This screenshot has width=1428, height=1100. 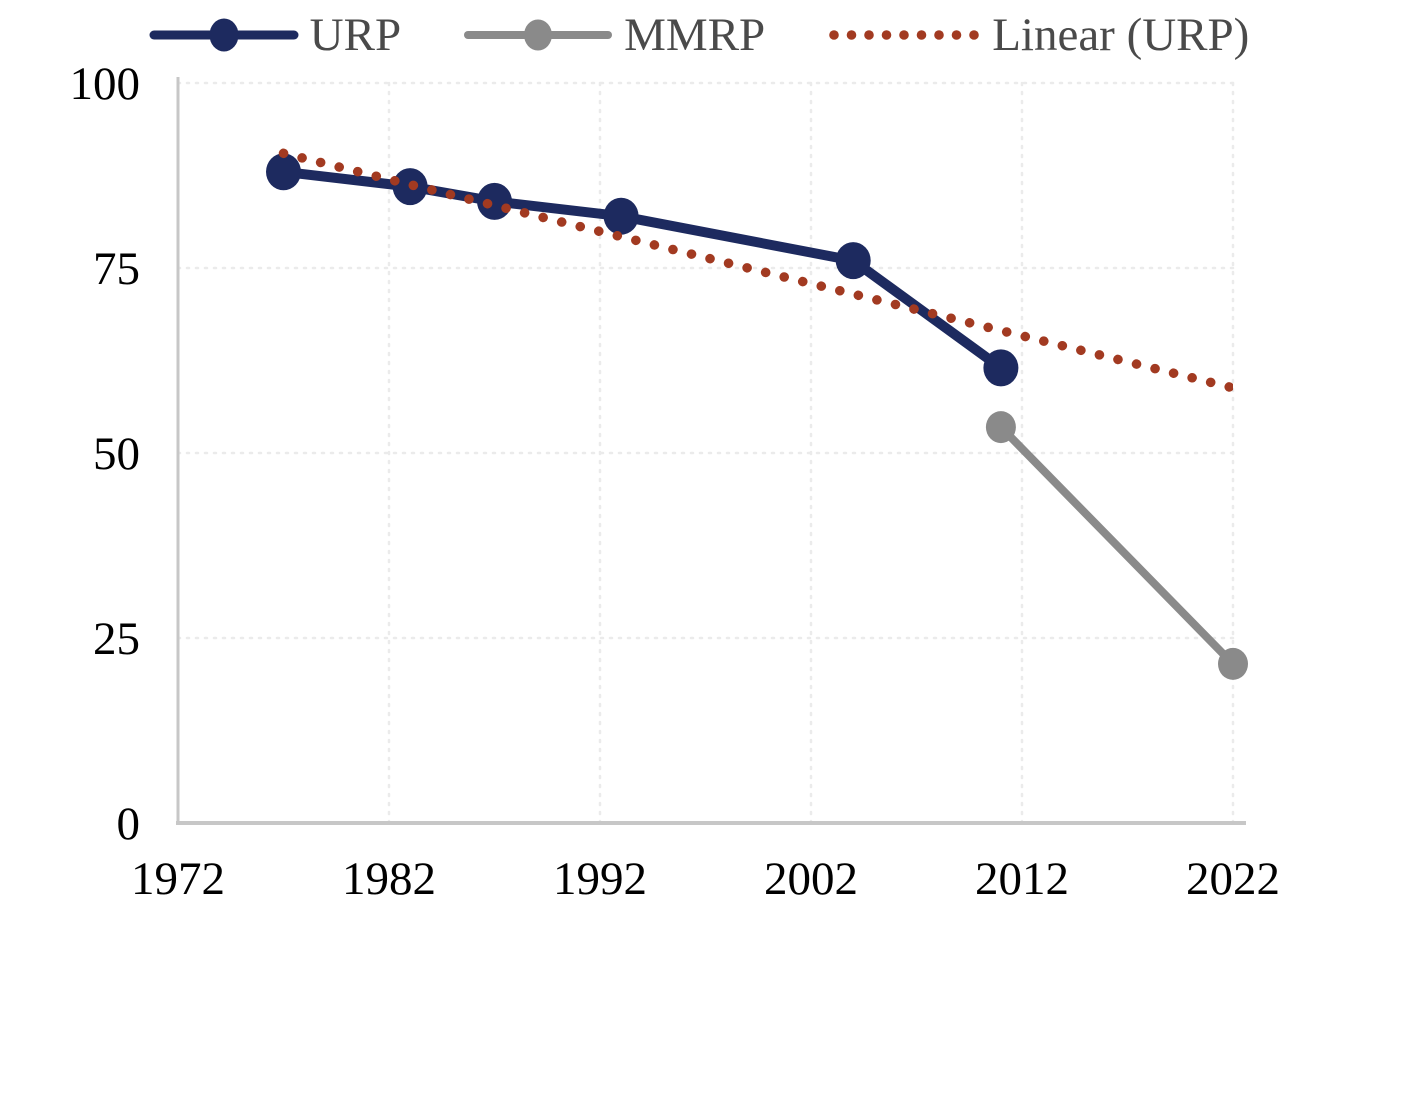 I want to click on legend-item-mmrp: MMRP, so click(x=614, y=35).